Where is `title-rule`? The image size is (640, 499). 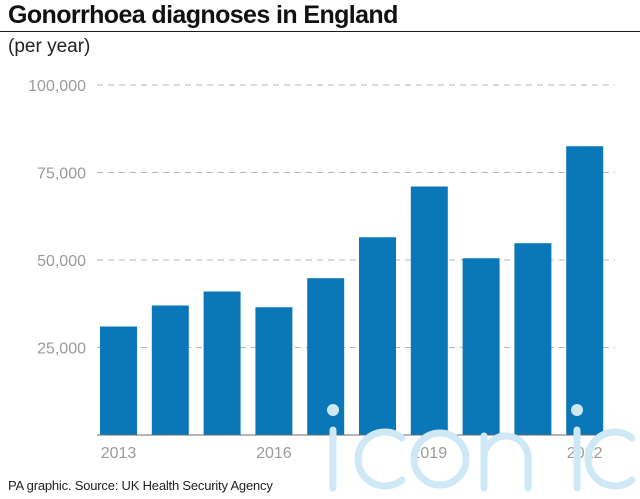
title-rule is located at coordinates (320, 31).